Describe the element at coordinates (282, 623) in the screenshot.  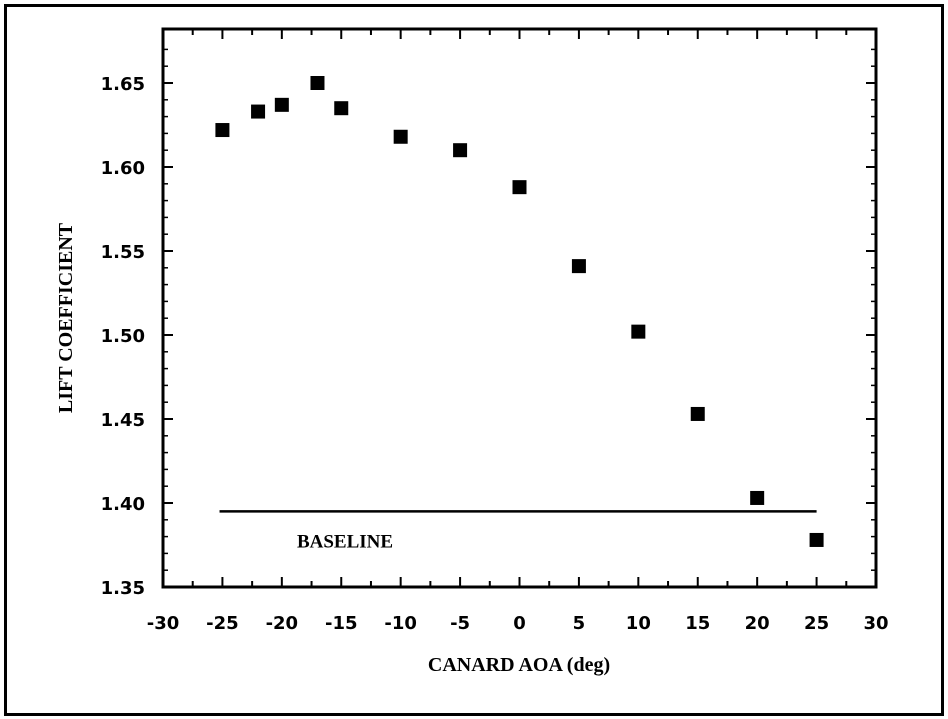
I see `x-tick-label: -20` at that location.